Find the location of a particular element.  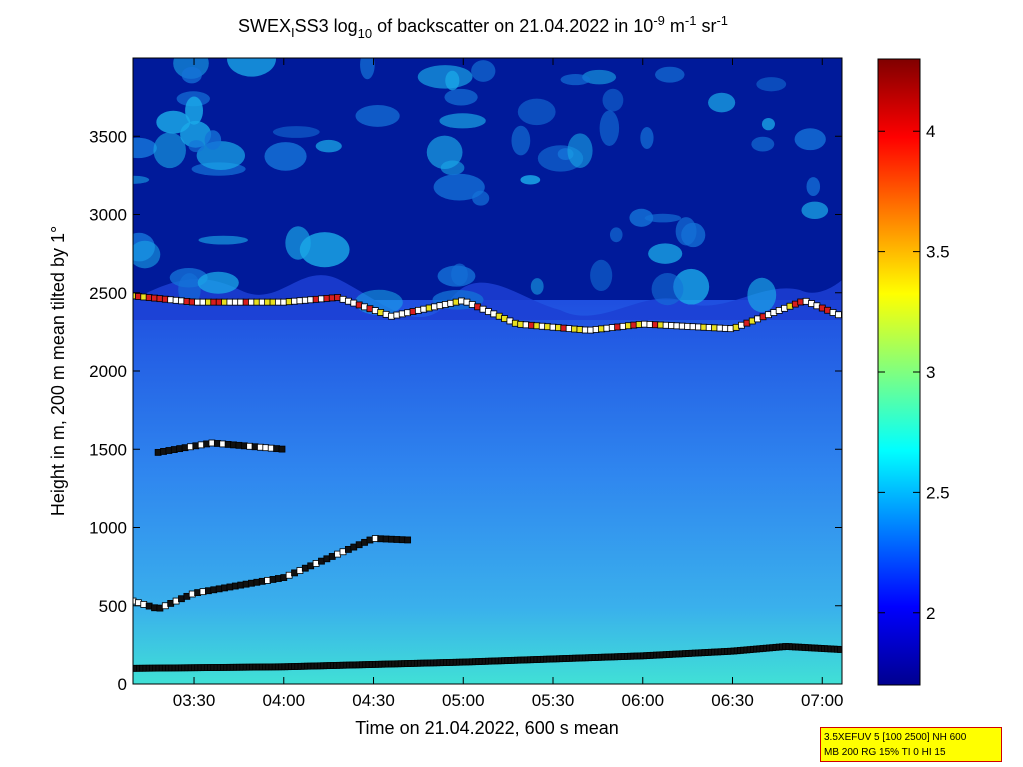

colorbar-tick-label: 4 is located at coordinates (930, 131).